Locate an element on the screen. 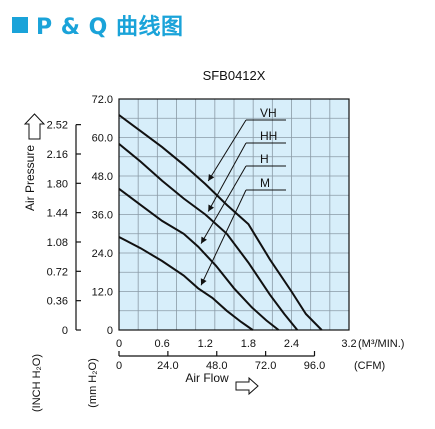 This screenshot has height=429, width=435. y-primary-tick-label: 24.0 is located at coordinates (102, 254).